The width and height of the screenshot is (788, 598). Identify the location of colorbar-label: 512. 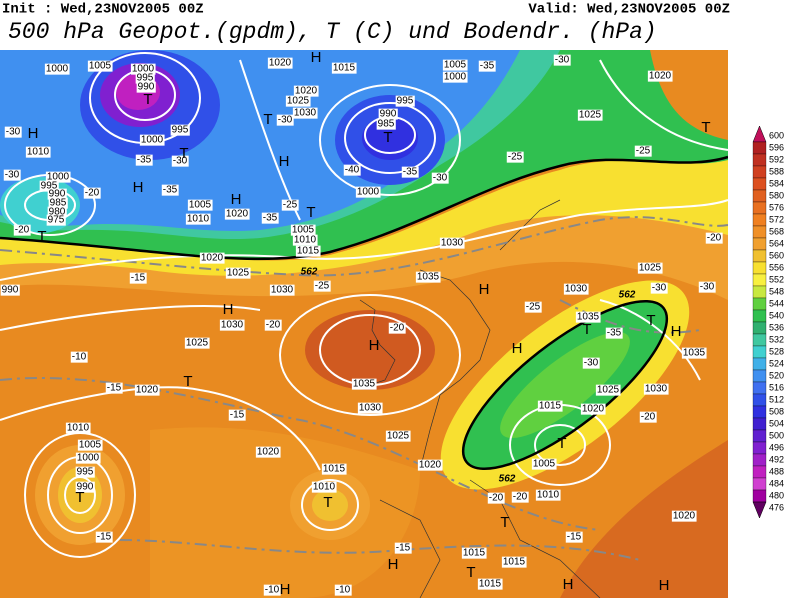
(776, 399).